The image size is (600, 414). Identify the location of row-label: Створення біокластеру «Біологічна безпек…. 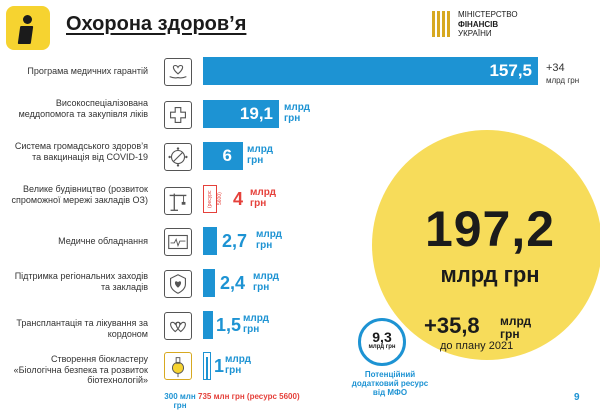
(80, 369).